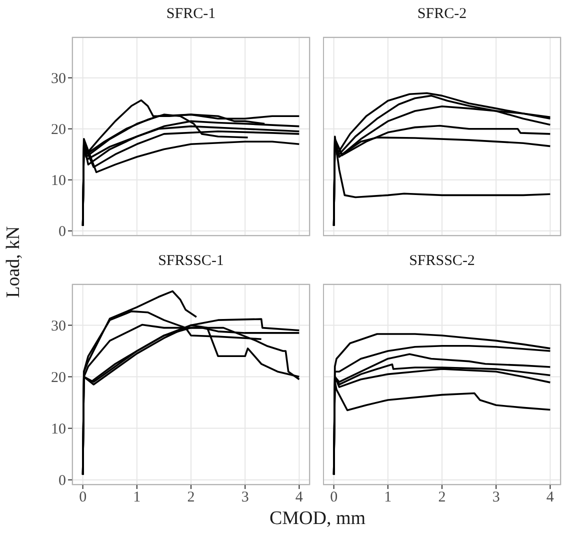 This screenshot has height=533, width=563. What do you see at coordinates (191, 261) in the screenshot?
I see `chart-title: SFRSSC-1` at bounding box center [191, 261].